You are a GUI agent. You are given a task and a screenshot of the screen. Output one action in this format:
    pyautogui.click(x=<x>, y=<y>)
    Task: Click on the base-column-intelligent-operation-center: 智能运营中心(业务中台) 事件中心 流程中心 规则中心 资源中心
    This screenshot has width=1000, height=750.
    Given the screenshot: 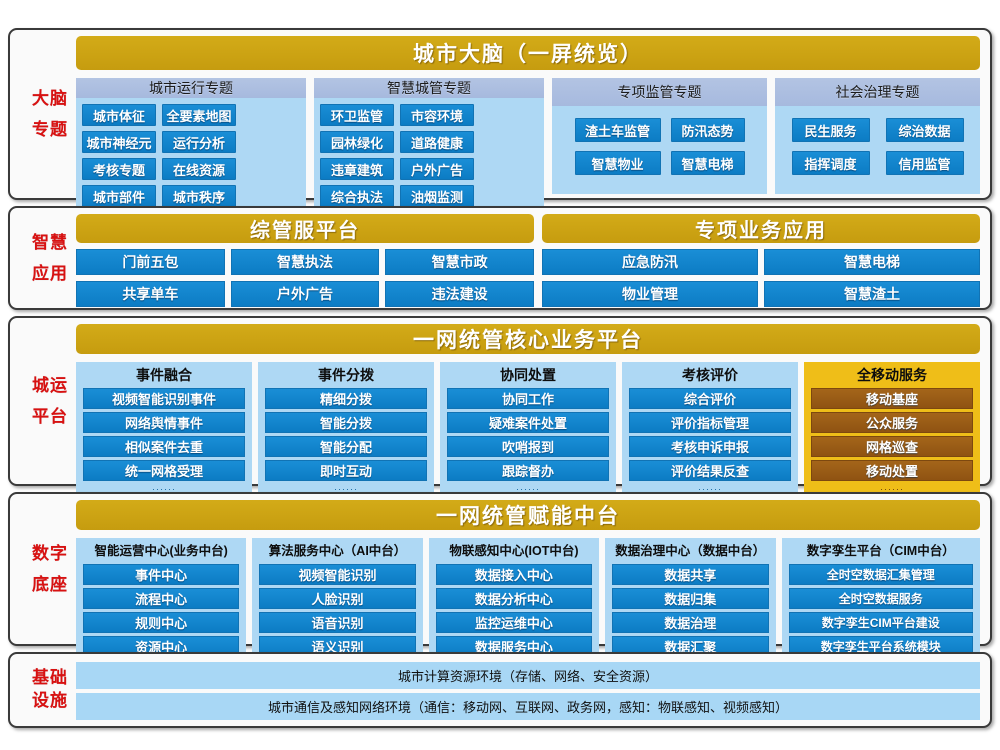 What is the action you would take?
    pyautogui.click(x=161, y=600)
    